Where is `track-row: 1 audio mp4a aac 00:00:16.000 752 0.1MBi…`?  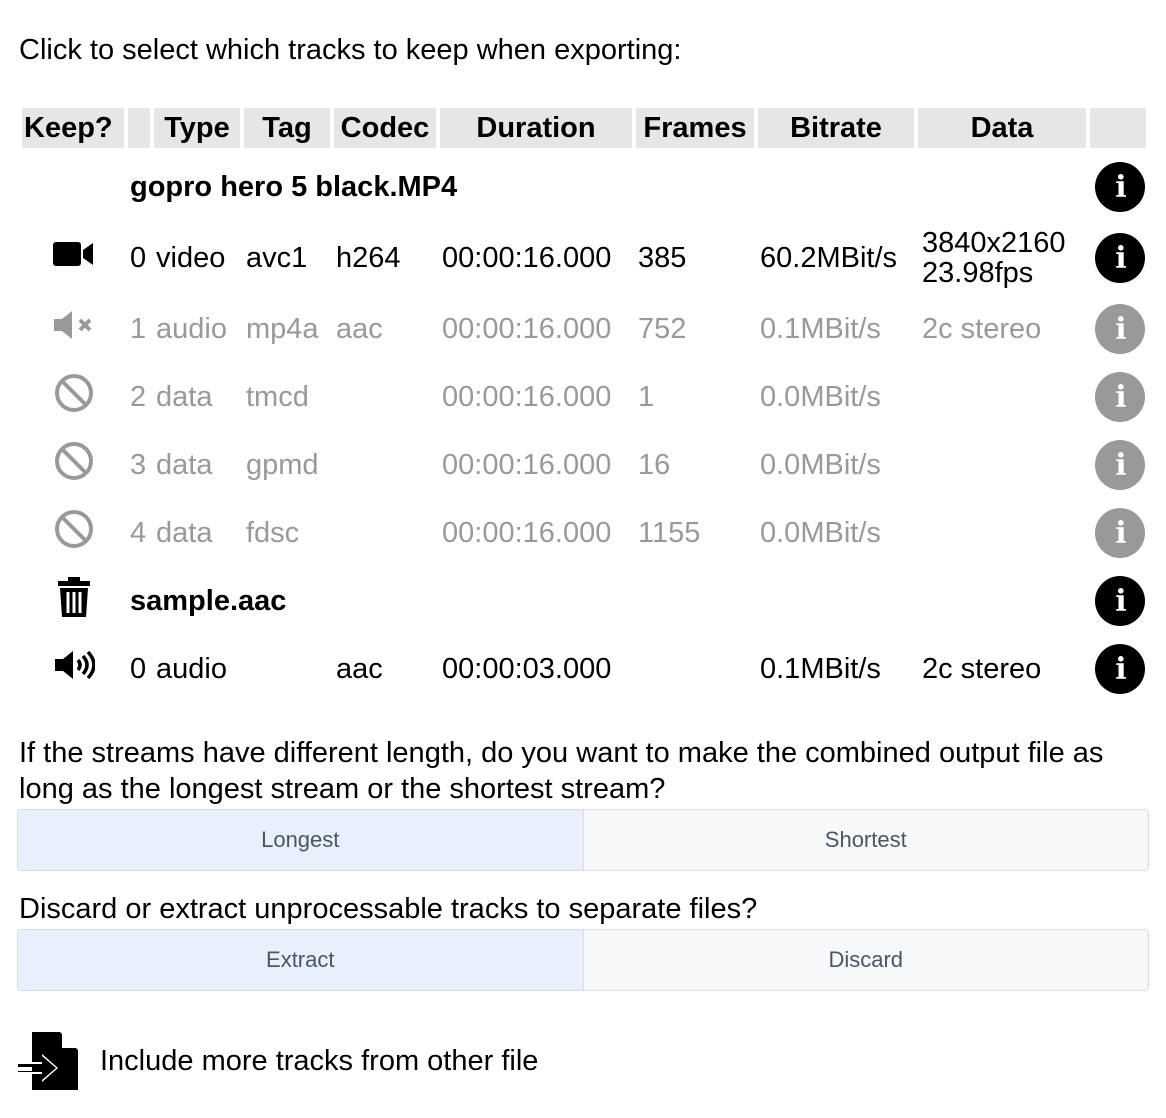 track-row: 1 audio mp4a aac 00:00:16.000 752 0.1MBi… is located at coordinates (584, 329).